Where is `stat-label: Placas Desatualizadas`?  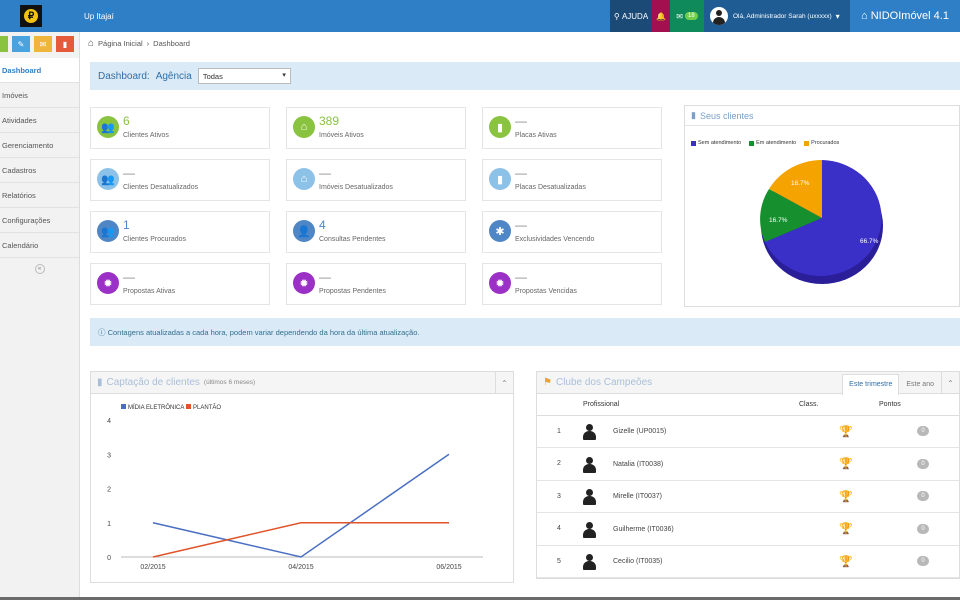
stat-label: Placas Desatualizadas is located at coordinates (550, 187).